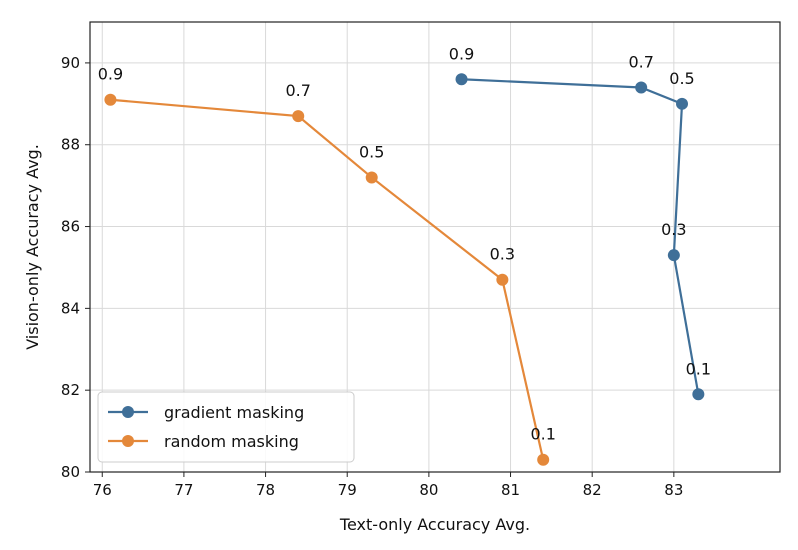 This screenshot has height=550, width=798. I want to click on y-tick-label: 90, so click(70, 63).